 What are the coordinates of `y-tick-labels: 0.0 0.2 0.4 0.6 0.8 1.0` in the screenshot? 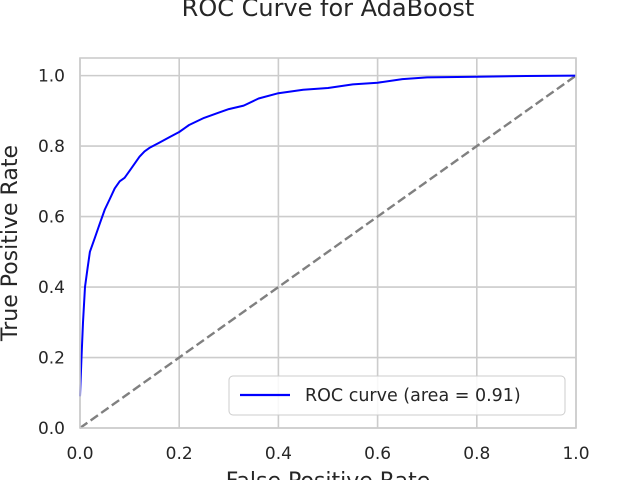 It's located at (51, 253).